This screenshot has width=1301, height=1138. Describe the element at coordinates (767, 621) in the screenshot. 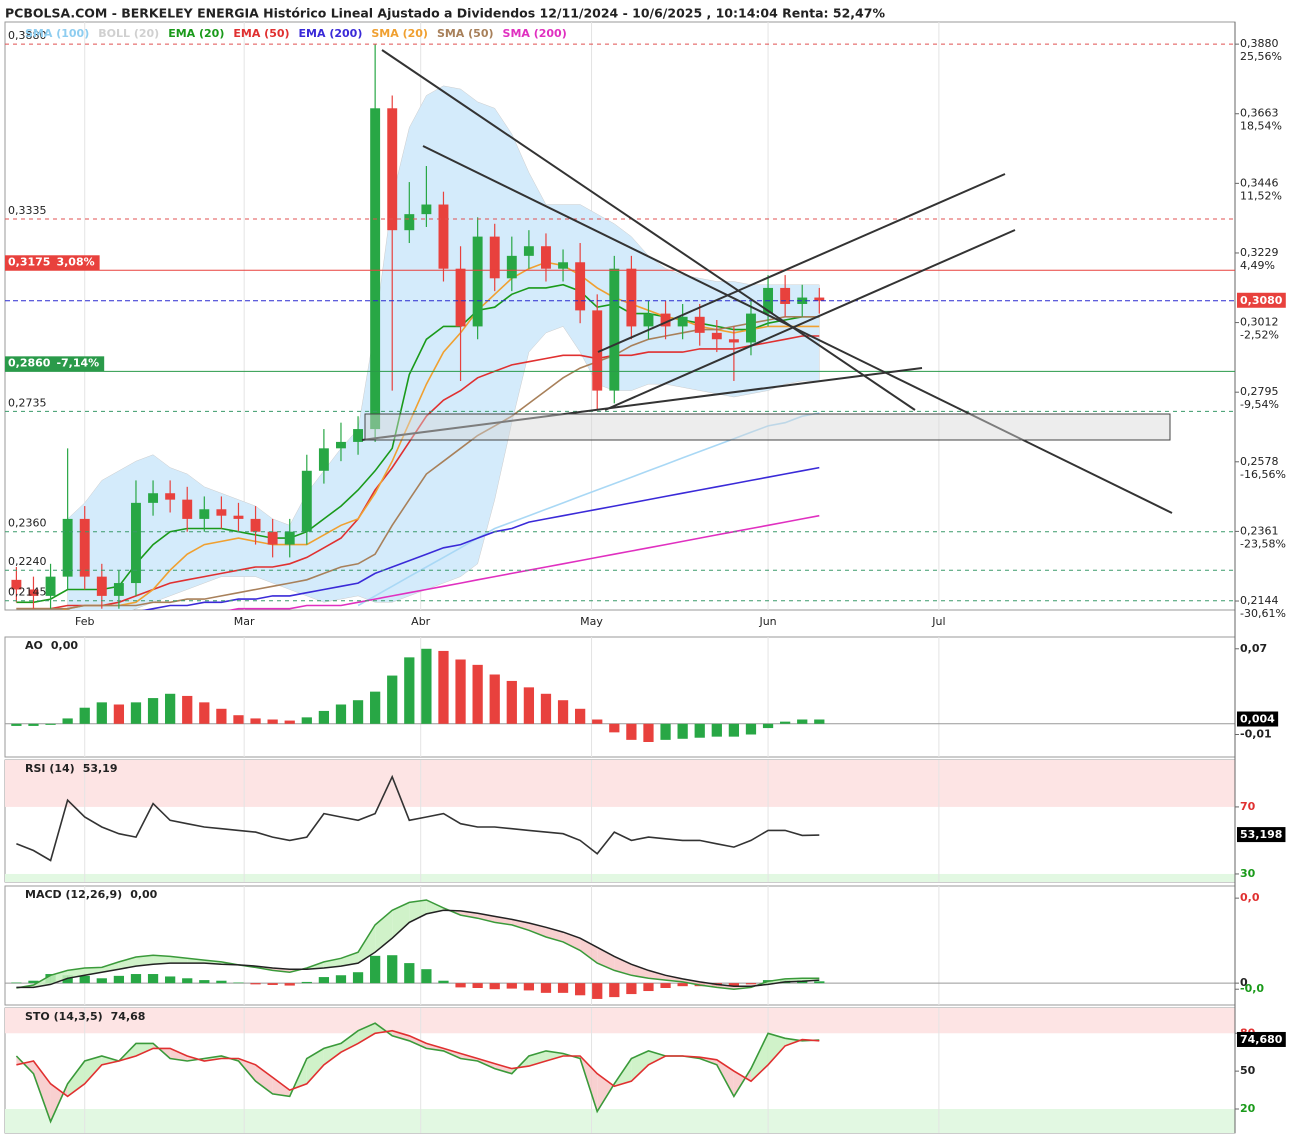

I see `x-tick-label: Jun` at that location.